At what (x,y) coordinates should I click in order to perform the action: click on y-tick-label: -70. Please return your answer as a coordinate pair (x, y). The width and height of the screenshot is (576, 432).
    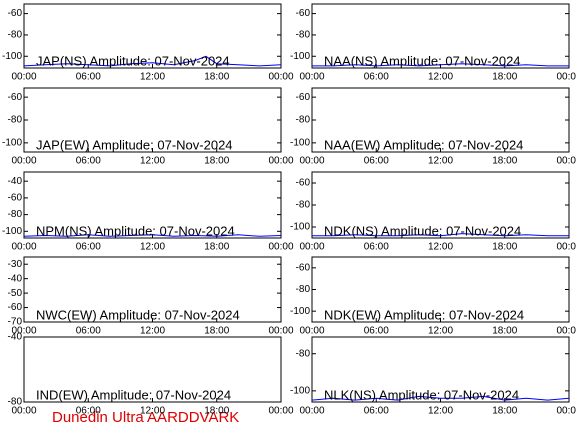
    Looking at the image, I should click on (15, 322).